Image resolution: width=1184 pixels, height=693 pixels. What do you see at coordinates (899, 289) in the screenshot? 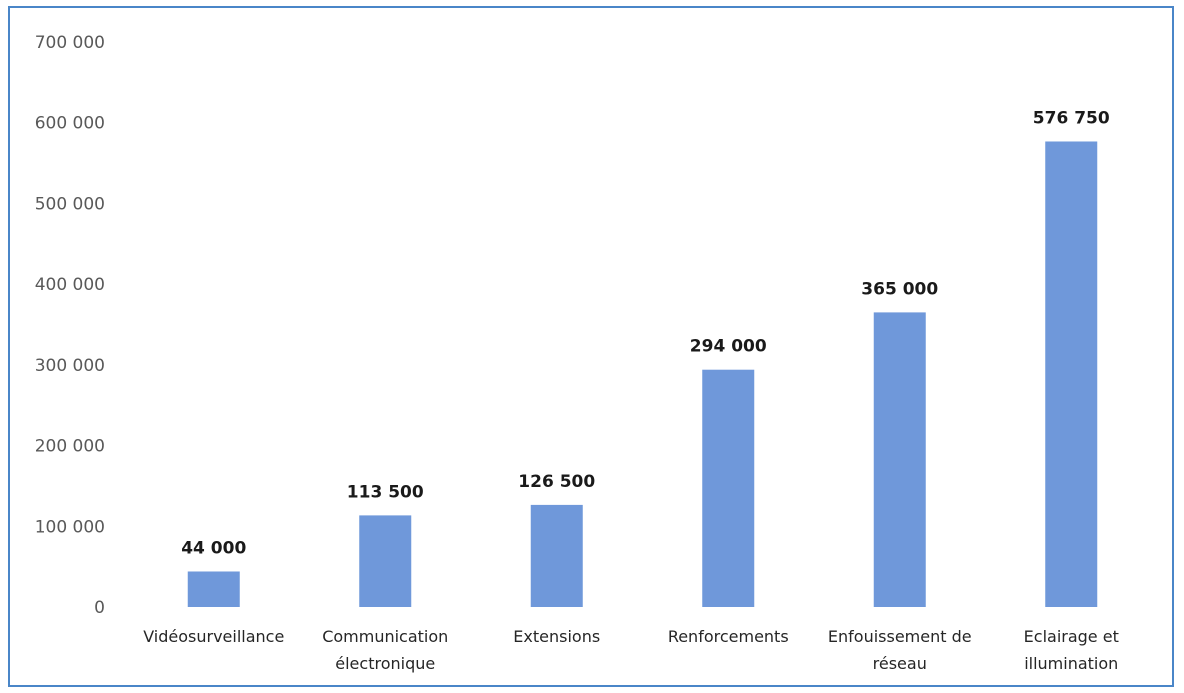
I see `data-label: 365 000` at bounding box center [899, 289].